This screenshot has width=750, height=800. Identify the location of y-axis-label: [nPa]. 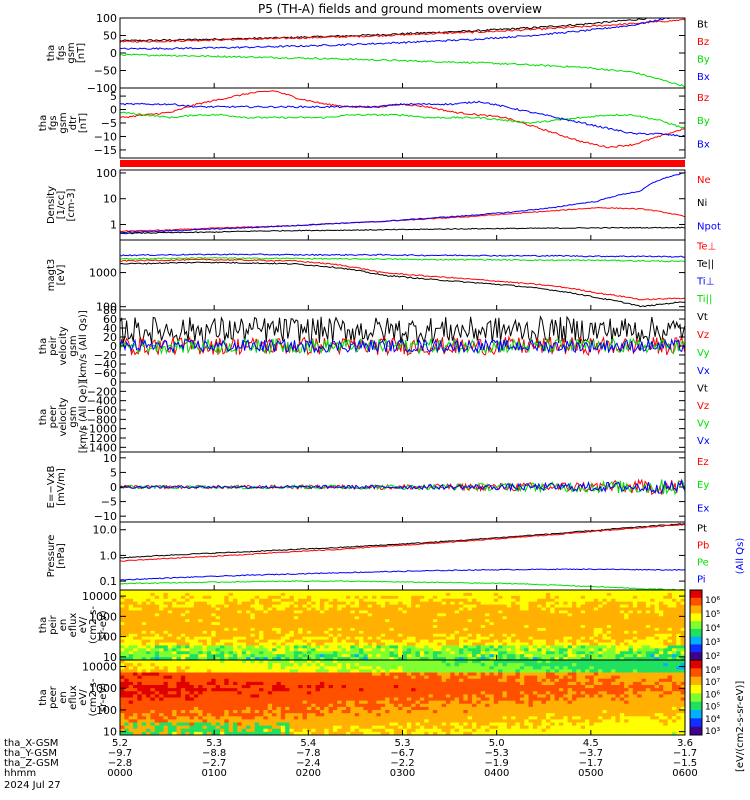
(61, 556).